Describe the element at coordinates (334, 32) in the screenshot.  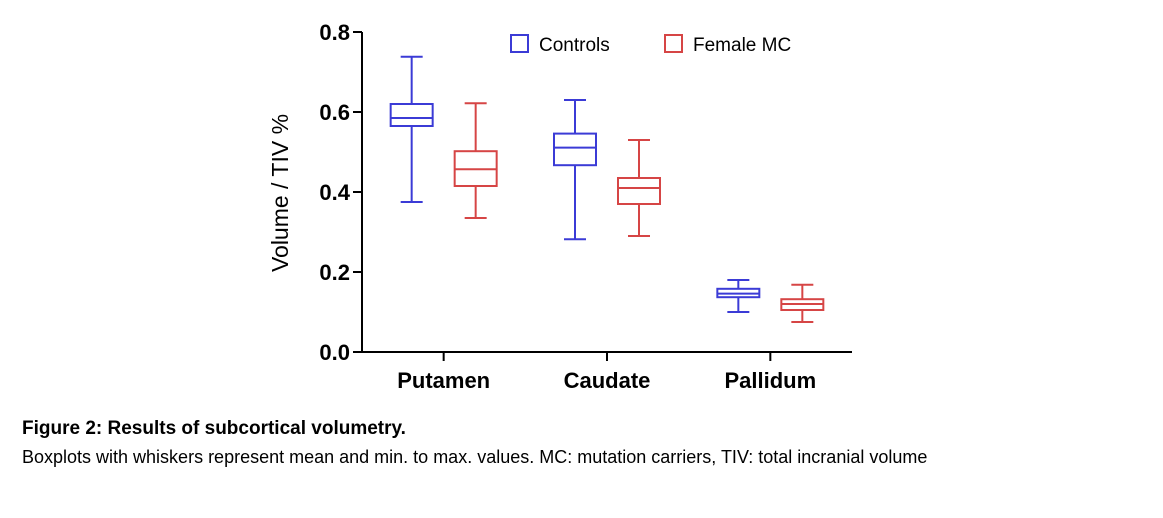
I see `y-tick-label: 0.8` at that location.